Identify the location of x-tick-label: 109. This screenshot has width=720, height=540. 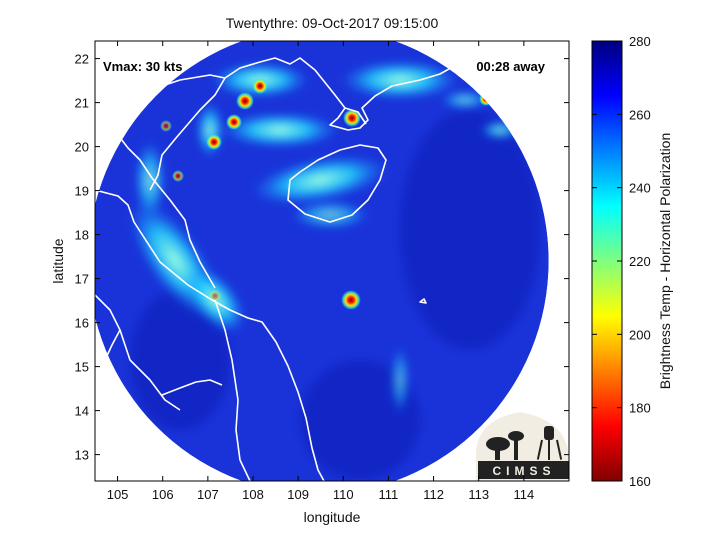
(298, 494).